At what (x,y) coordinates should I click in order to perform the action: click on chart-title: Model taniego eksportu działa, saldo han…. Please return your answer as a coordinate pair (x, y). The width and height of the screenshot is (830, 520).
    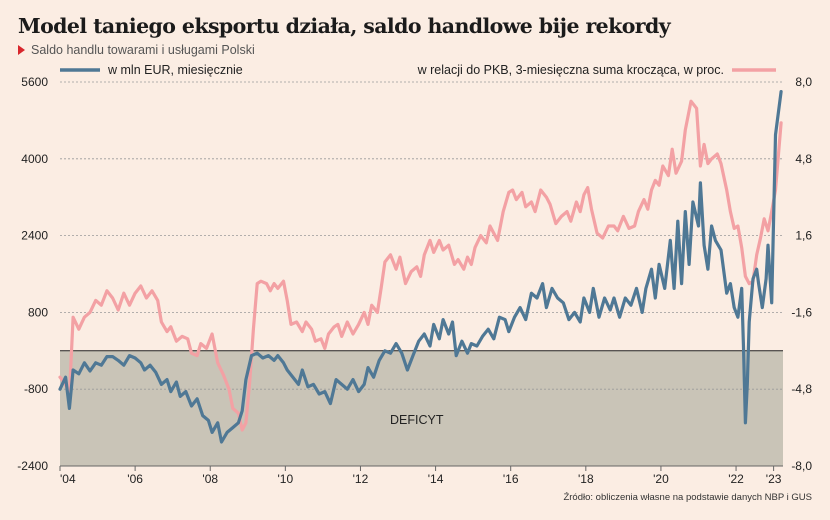
    Looking at the image, I should click on (344, 26).